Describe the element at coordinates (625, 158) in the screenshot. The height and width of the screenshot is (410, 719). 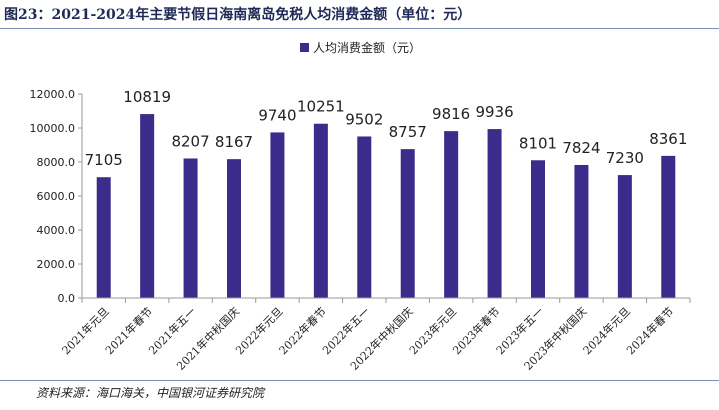
I see `data-label: 7230` at that location.